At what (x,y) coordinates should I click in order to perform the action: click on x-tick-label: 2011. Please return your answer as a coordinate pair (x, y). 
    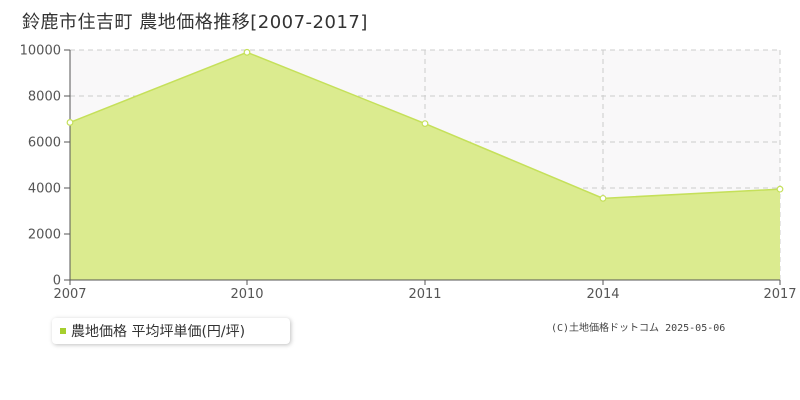
    Looking at the image, I should click on (424, 294).